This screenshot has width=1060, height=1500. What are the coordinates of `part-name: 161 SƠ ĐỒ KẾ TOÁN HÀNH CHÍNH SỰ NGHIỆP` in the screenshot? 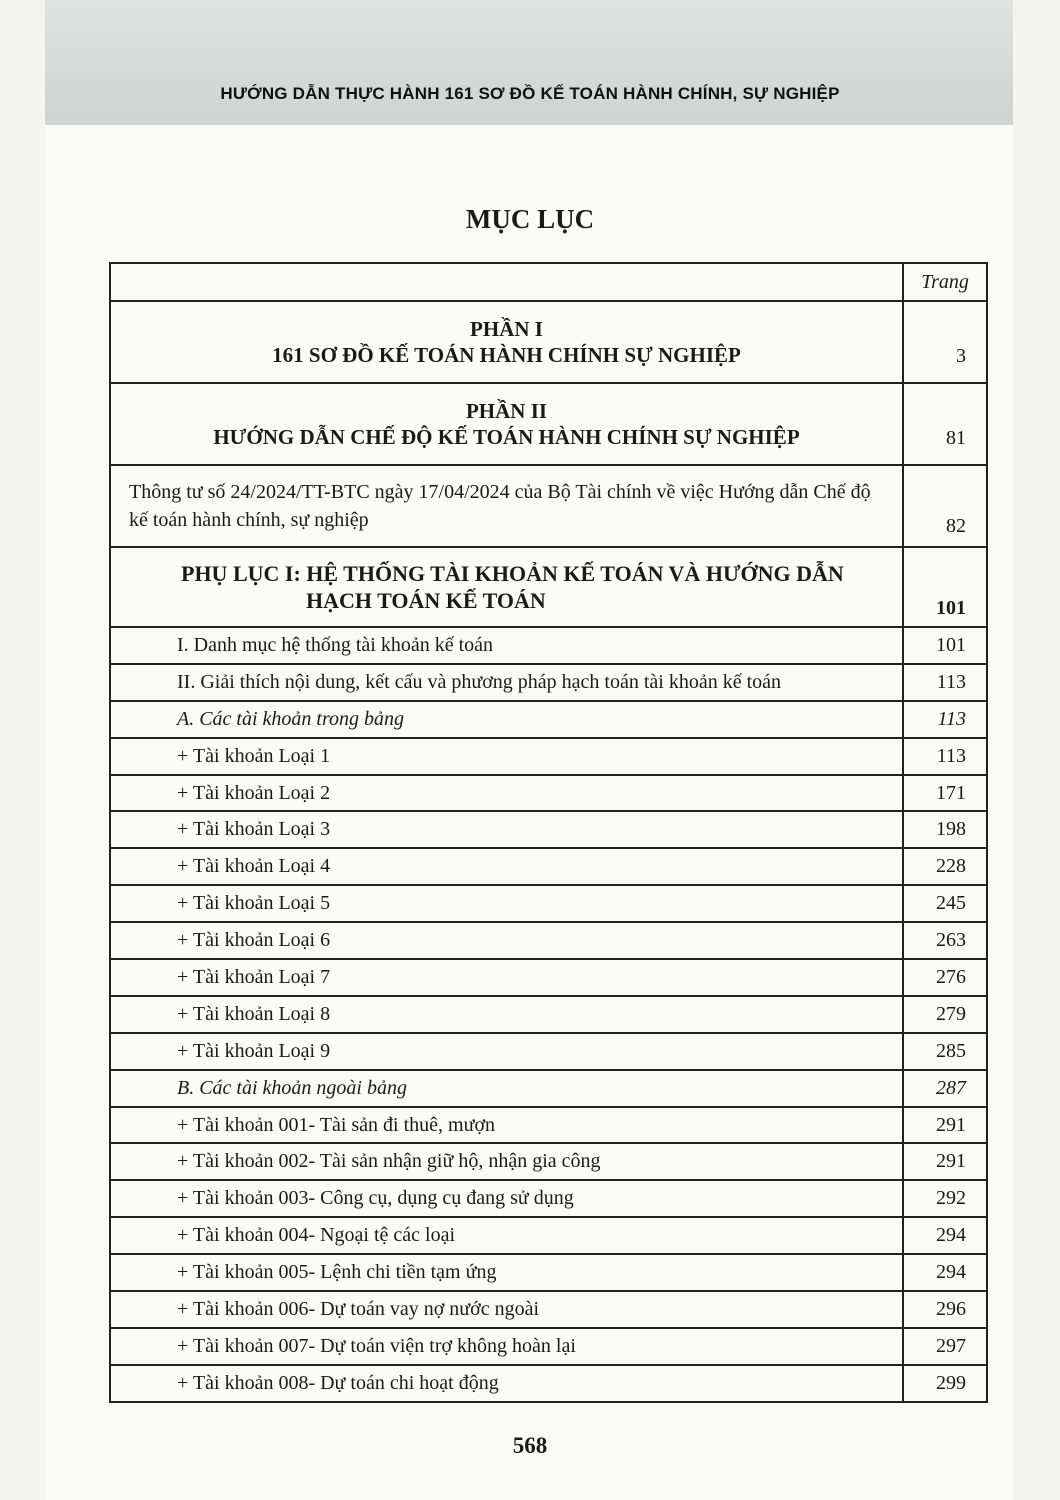 It's located at (506, 355).